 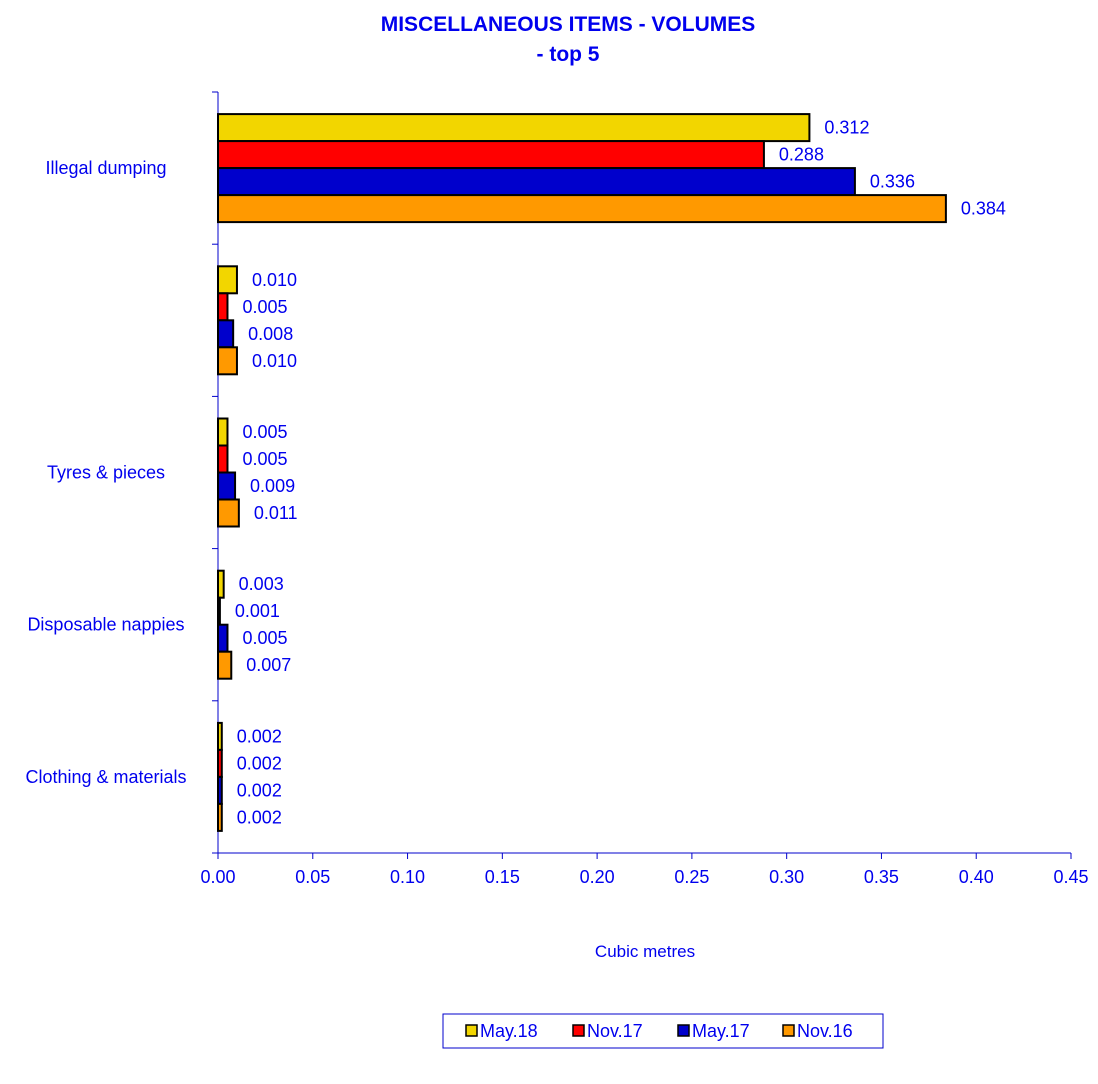 What do you see at coordinates (568, 54) in the screenshot?
I see `chart-subtitle: - top 5` at bounding box center [568, 54].